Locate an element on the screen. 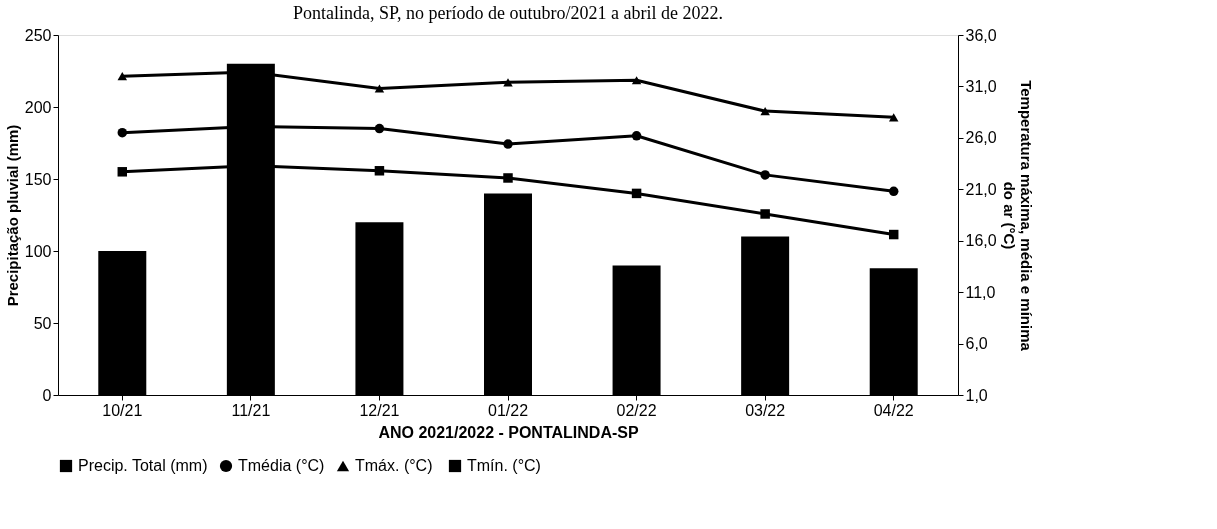 The height and width of the screenshot is (529, 1217). y-axis-title: Precipitação pluvial (mm) is located at coordinates (12, 215).